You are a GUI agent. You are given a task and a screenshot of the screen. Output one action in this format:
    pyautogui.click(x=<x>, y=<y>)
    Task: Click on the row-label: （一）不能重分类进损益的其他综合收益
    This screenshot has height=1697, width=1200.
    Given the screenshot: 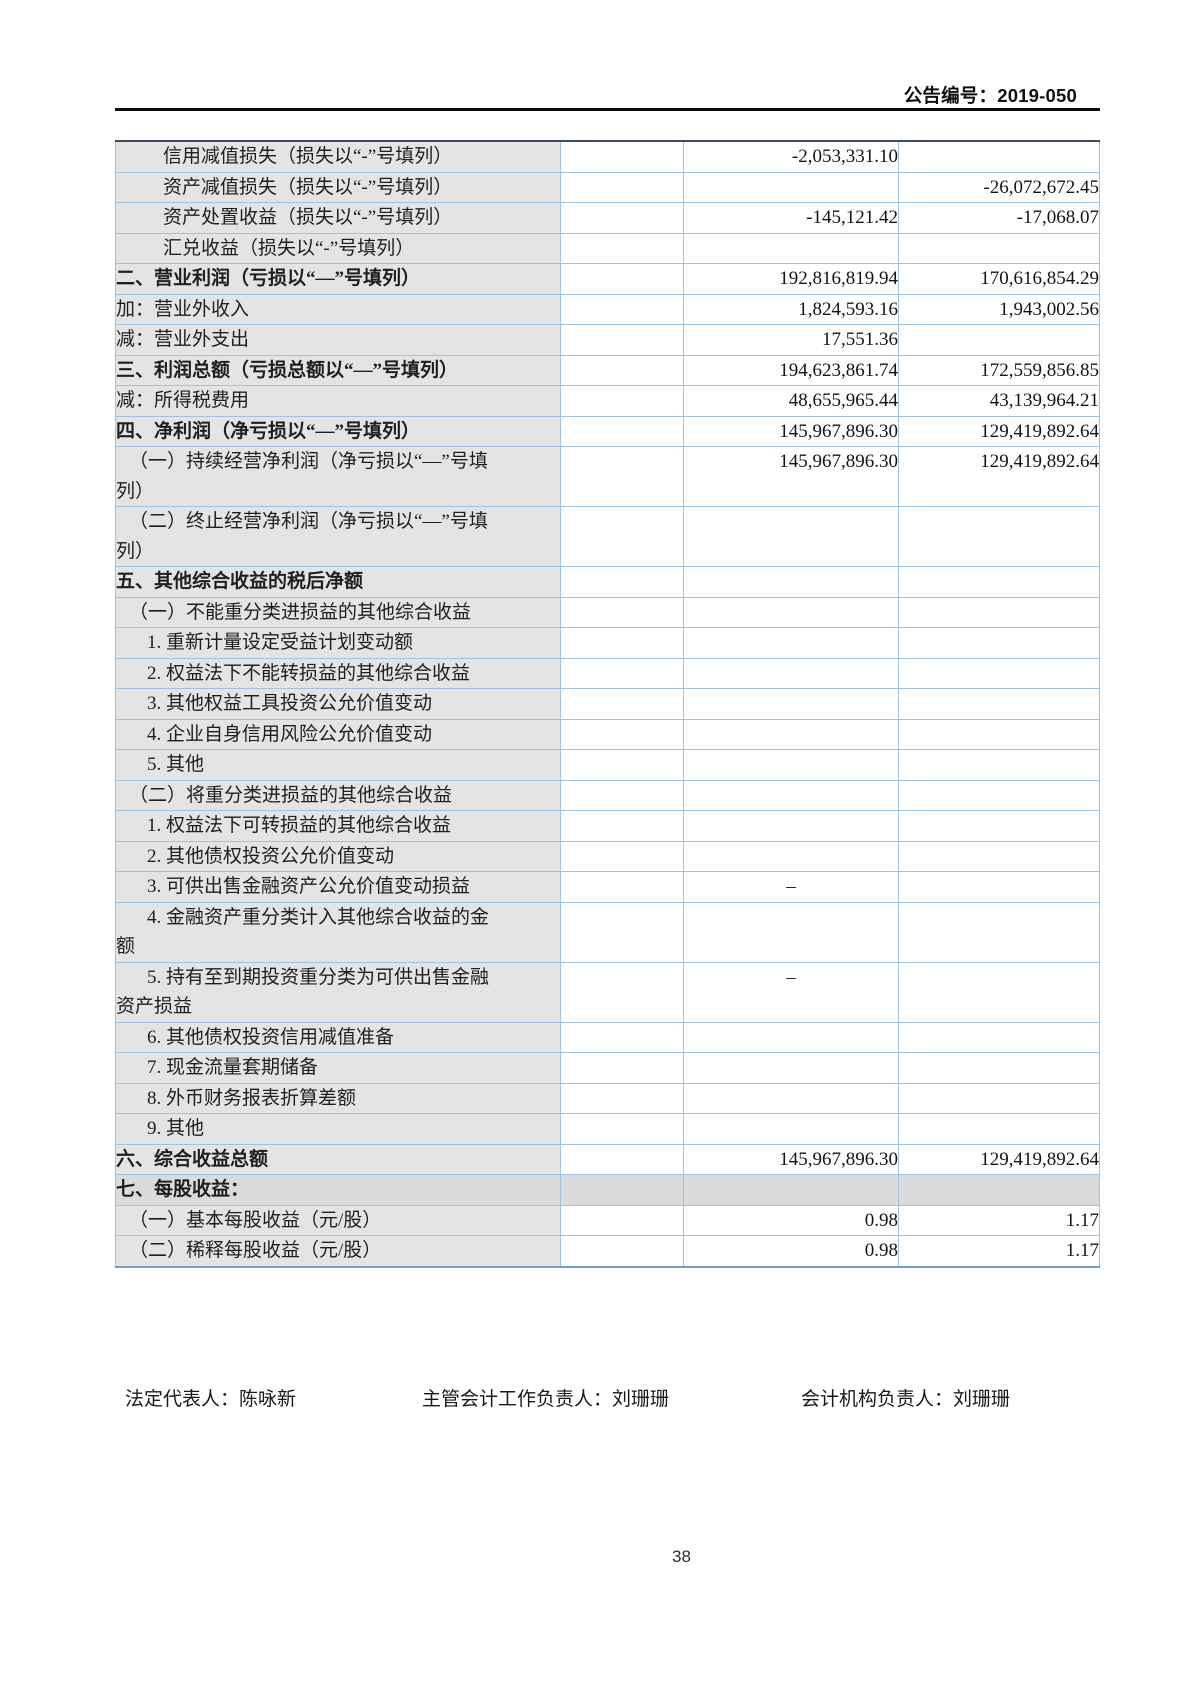 What is the action you would take?
    pyautogui.click(x=338, y=612)
    